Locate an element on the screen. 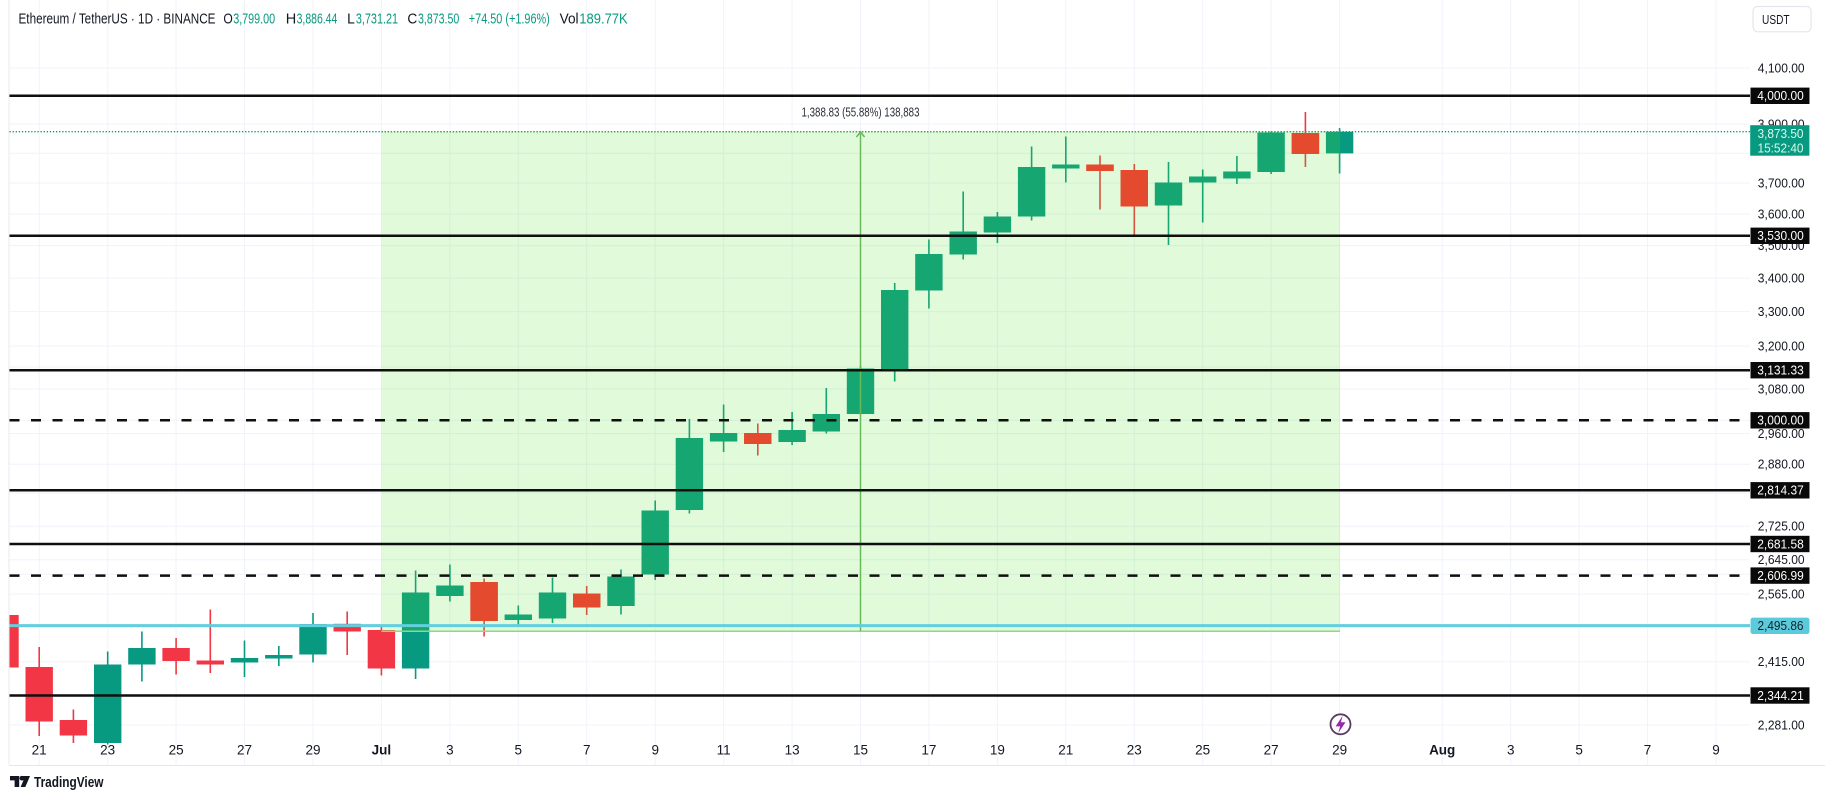 The image size is (1825, 799). svg-text: 2,880.00 is located at coordinates (1781, 465).